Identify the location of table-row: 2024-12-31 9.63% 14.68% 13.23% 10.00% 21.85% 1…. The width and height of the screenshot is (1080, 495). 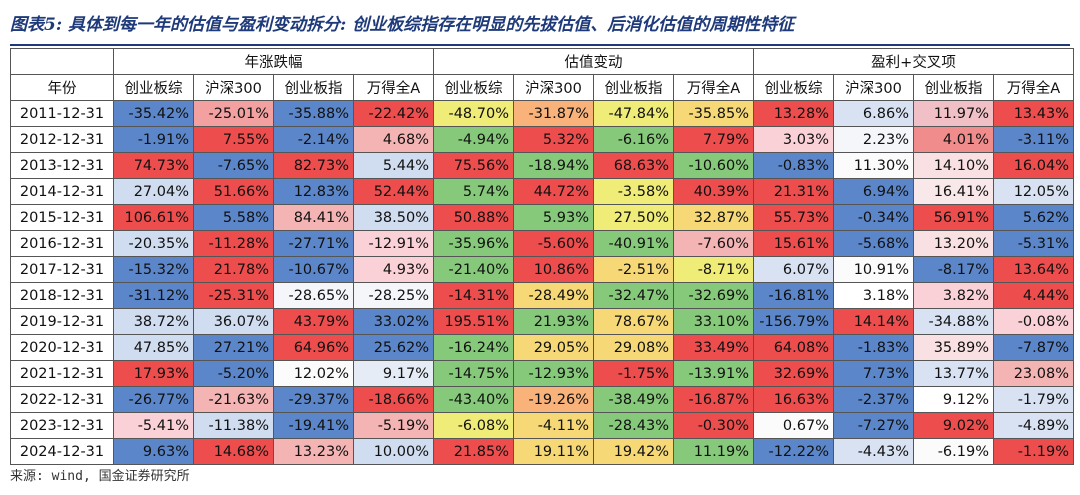
(542, 451).